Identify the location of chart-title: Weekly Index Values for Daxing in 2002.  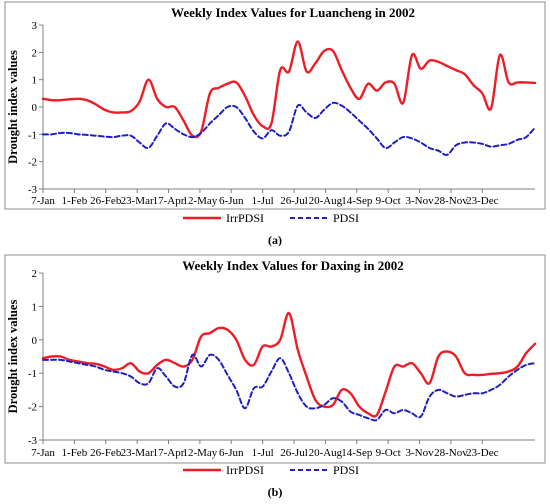
(293, 265).